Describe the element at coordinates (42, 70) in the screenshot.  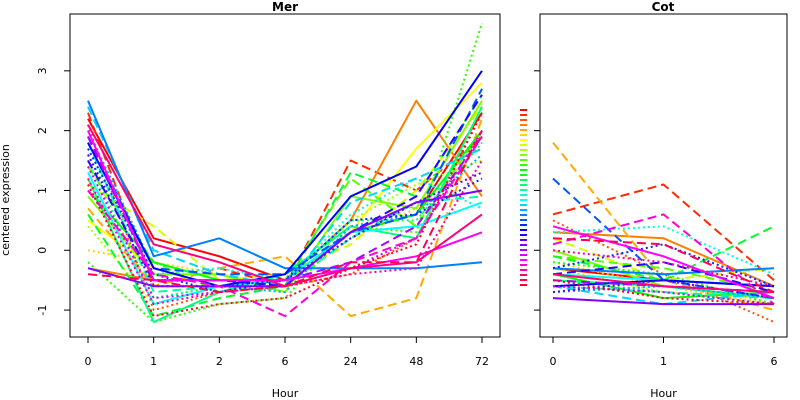
I see `y-tick-label: 3` at that location.